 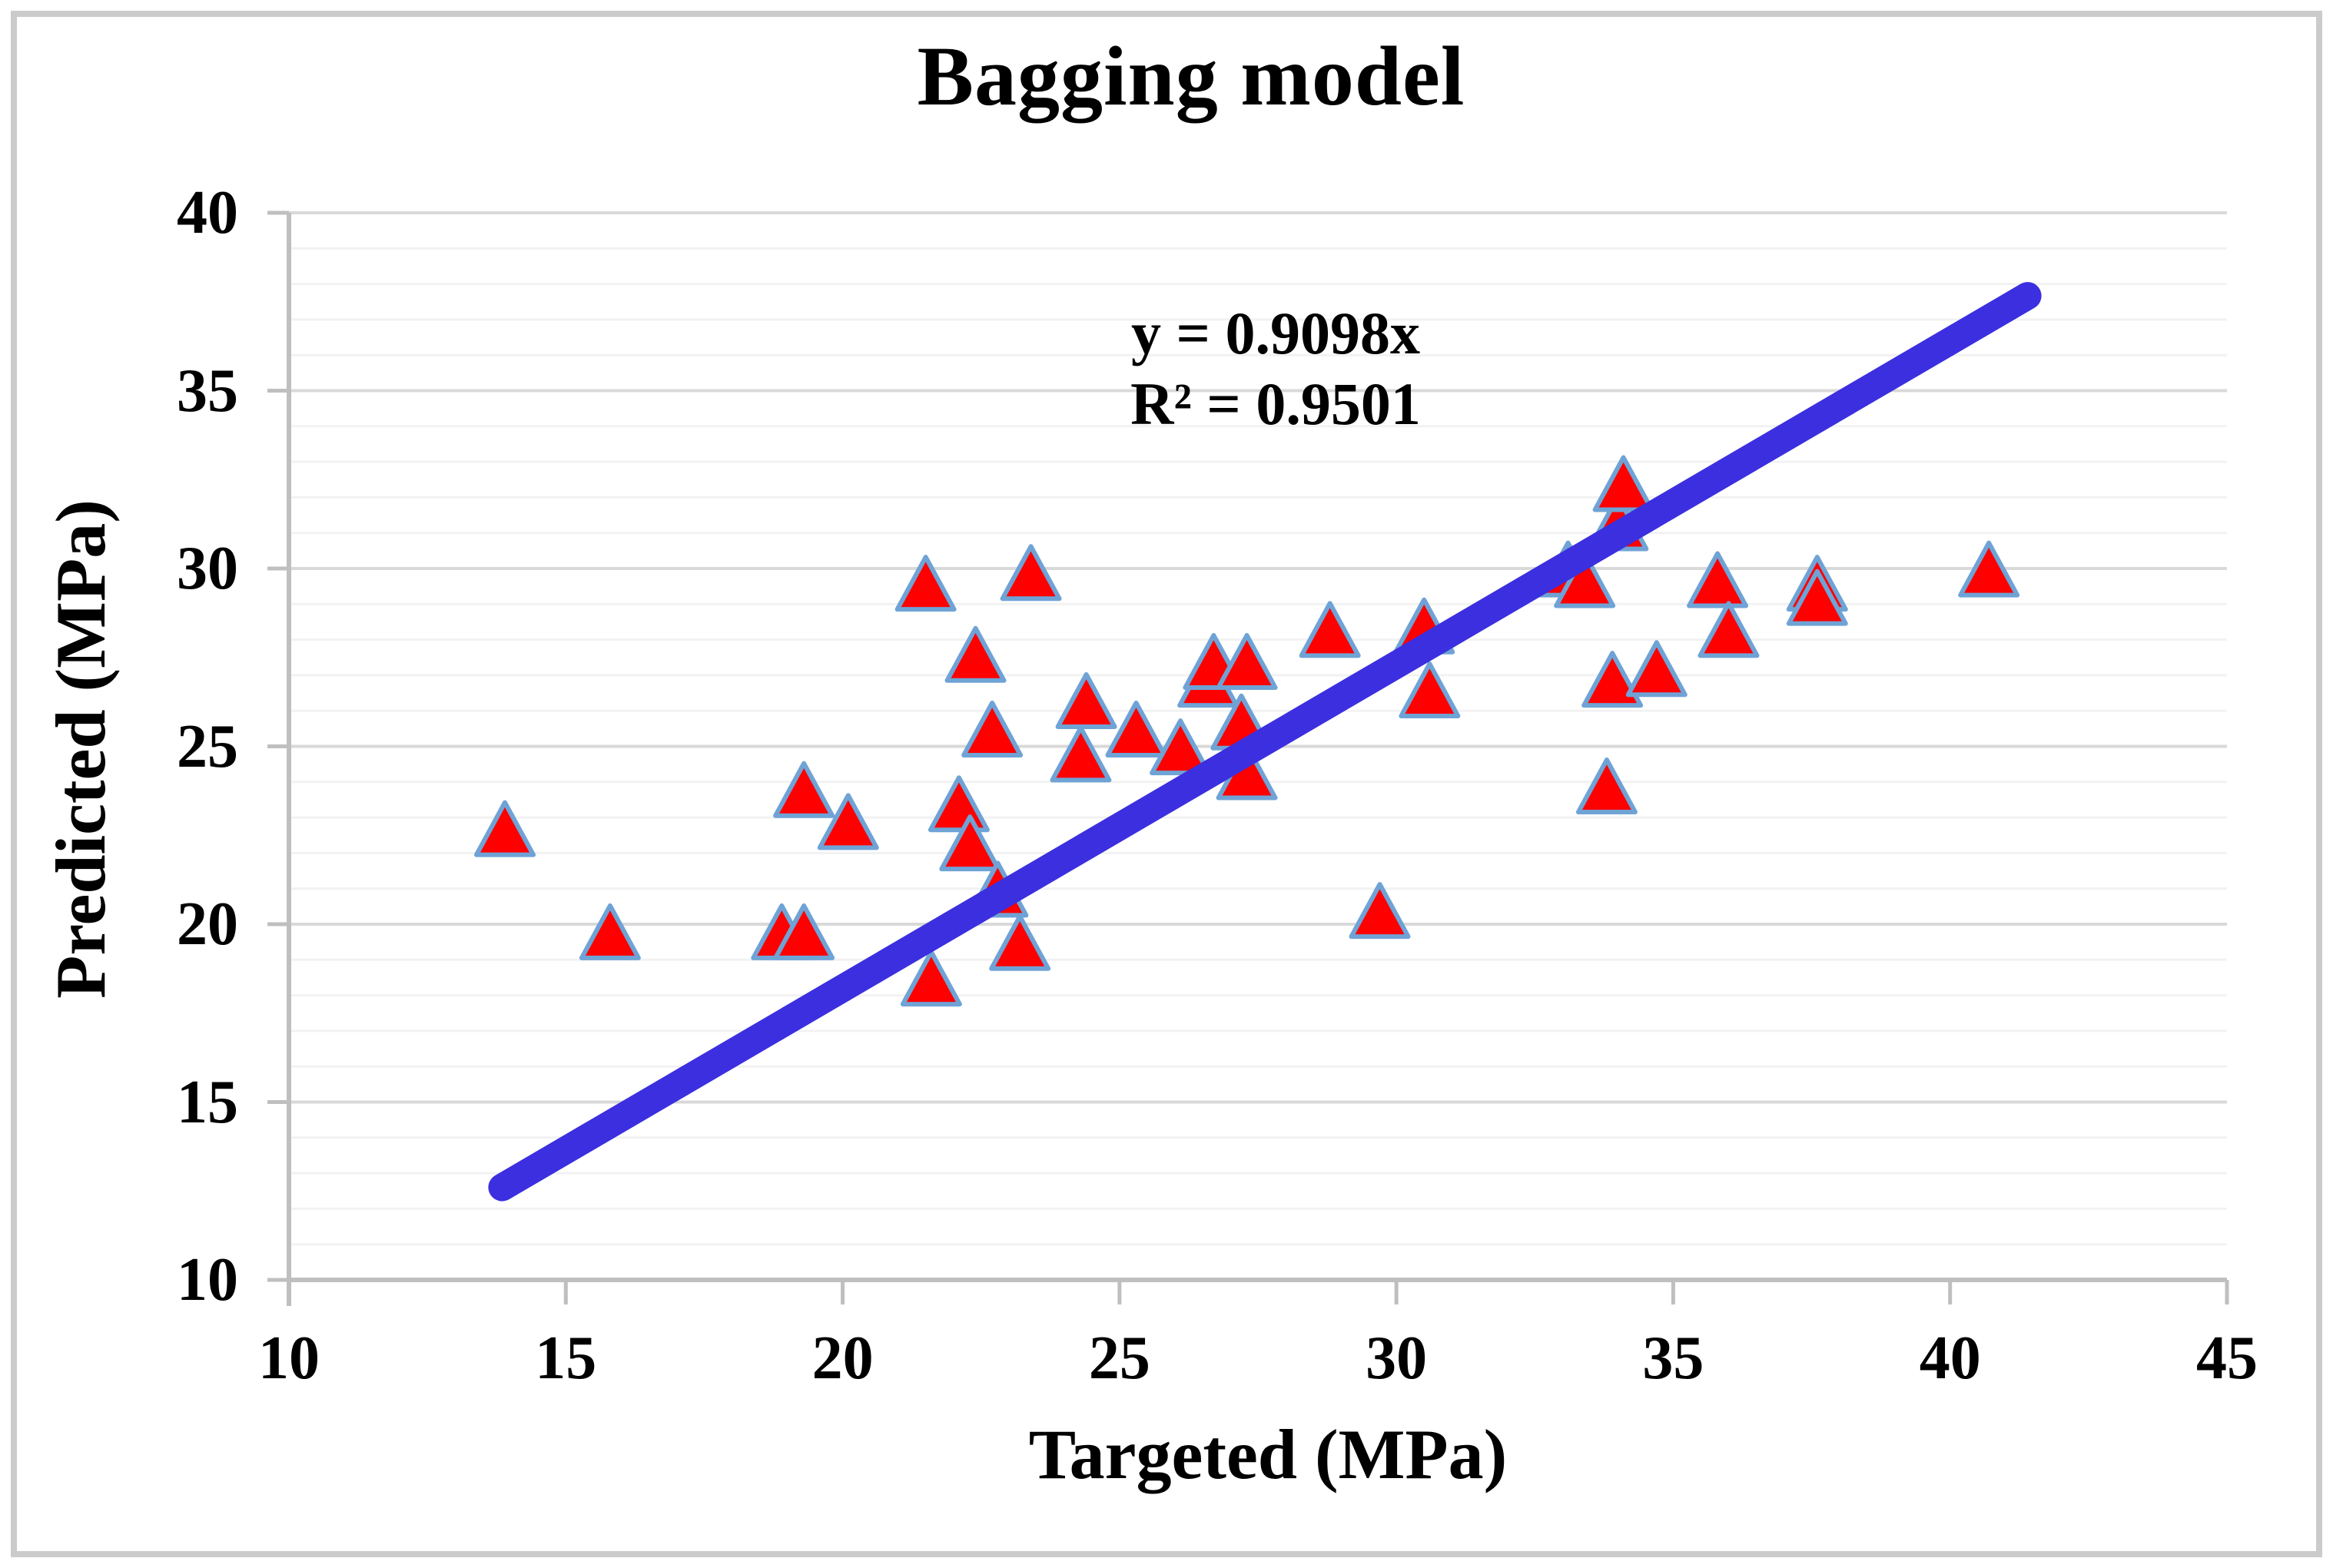 What do you see at coordinates (207, 1280) in the screenshot?
I see `y-tick-label: 10` at bounding box center [207, 1280].